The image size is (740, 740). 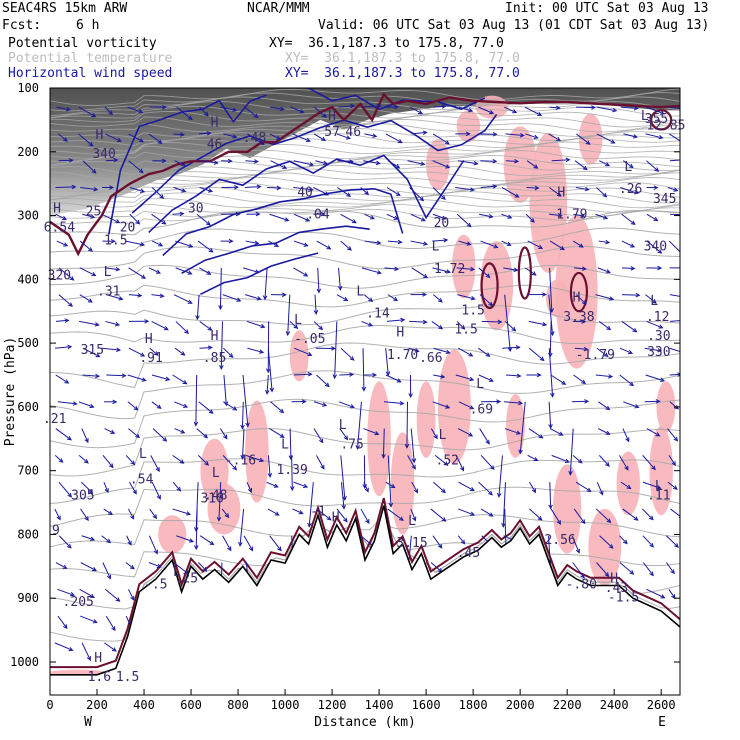 I want to click on y-tick-label: 400, so click(x=28, y=279).